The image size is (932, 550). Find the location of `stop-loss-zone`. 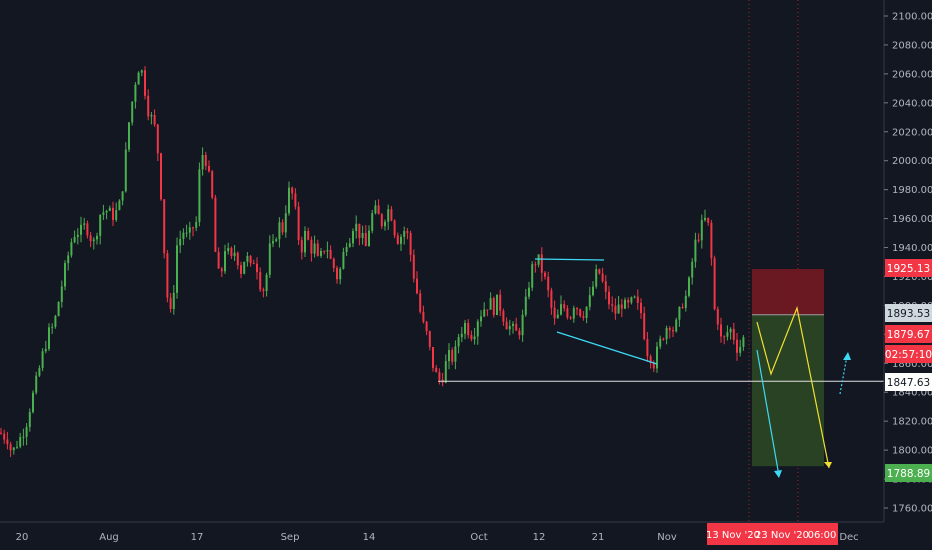

stop-loss-zone is located at coordinates (788, 292).